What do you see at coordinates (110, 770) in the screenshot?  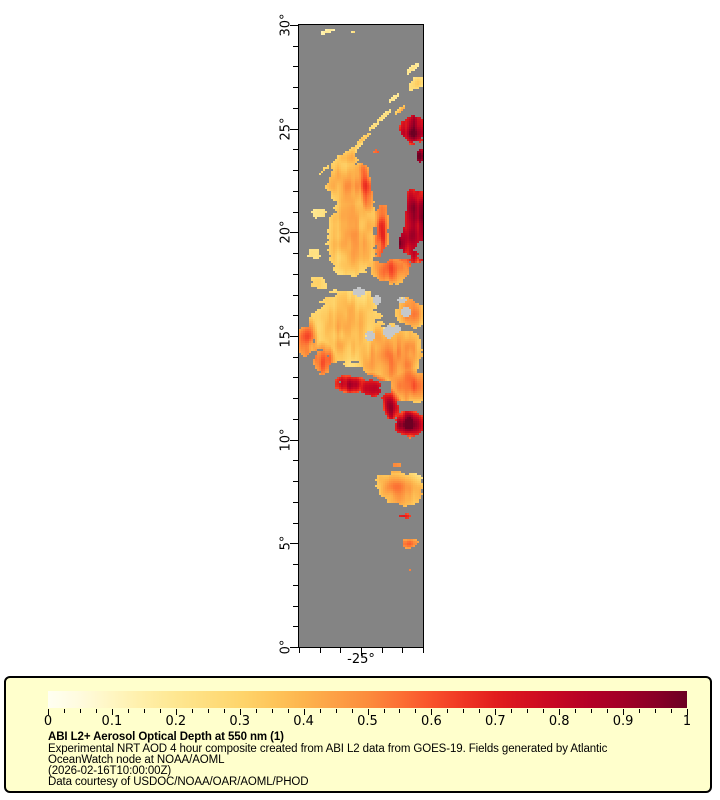 I see `legend-timestamp: (2026-02-16T10:00:00Z)` at bounding box center [110, 770].